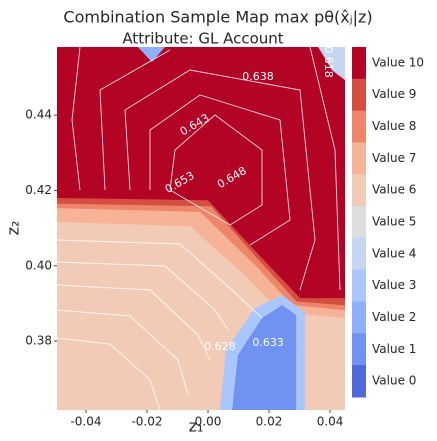 The height and width of the screenshot is (441, 437). What do you see at coordinates (220, 346) in the screenshot?
I see `contour-label: 0.628` at bounding box center [220, 346].